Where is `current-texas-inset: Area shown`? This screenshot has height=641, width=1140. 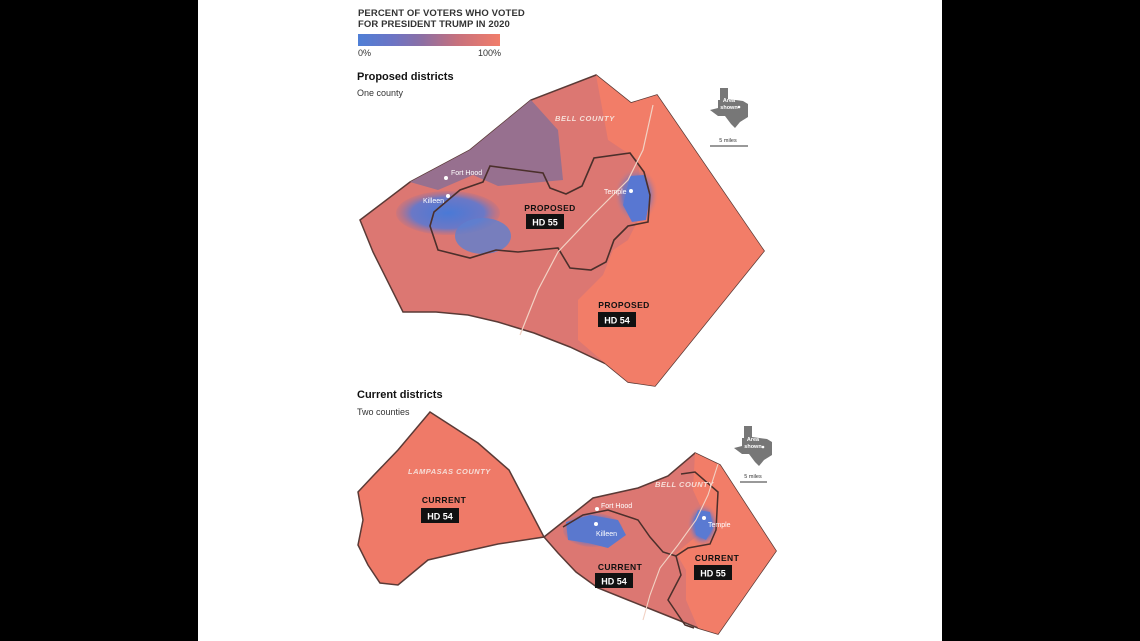
current-texas-inset: Area shown is located at coordinates (753, 446).